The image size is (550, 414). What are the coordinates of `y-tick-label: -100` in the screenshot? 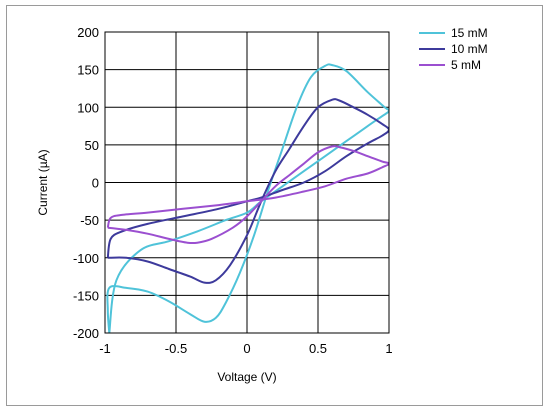 It's located at (86, 258).